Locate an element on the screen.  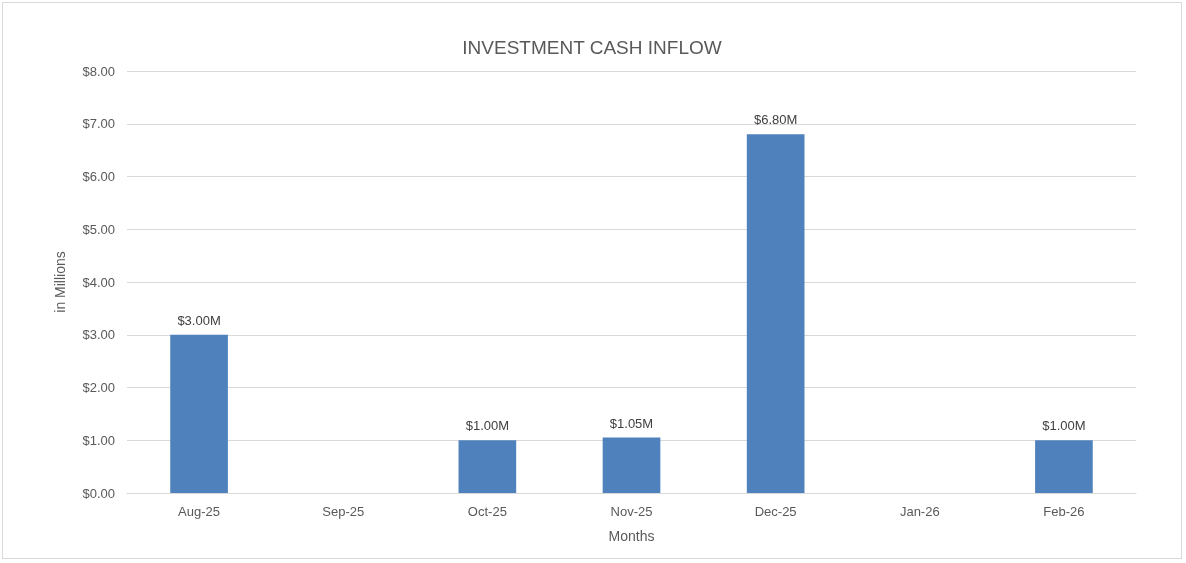
chart-title: INVESTMENT CASH INFLOW is located at coordinates (592, 47).